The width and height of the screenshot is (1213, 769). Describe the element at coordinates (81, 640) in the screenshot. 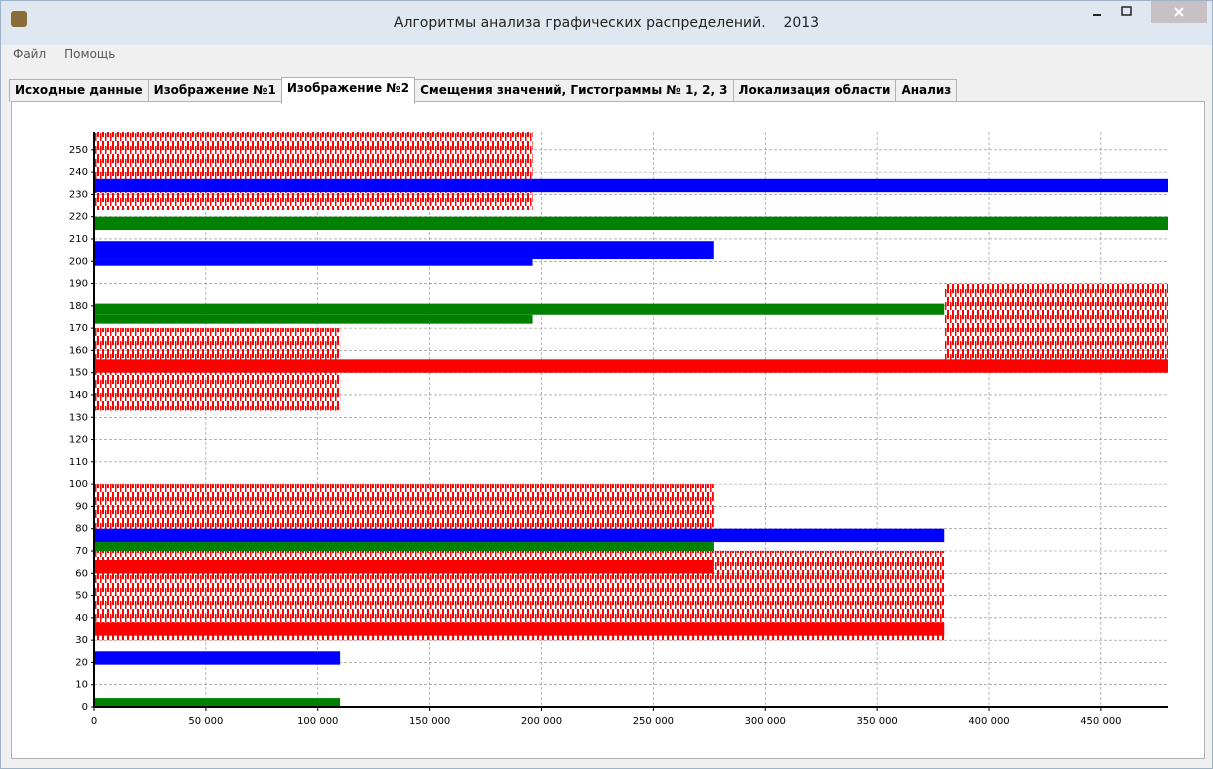

I see `y-tick-label: 30` at that location.